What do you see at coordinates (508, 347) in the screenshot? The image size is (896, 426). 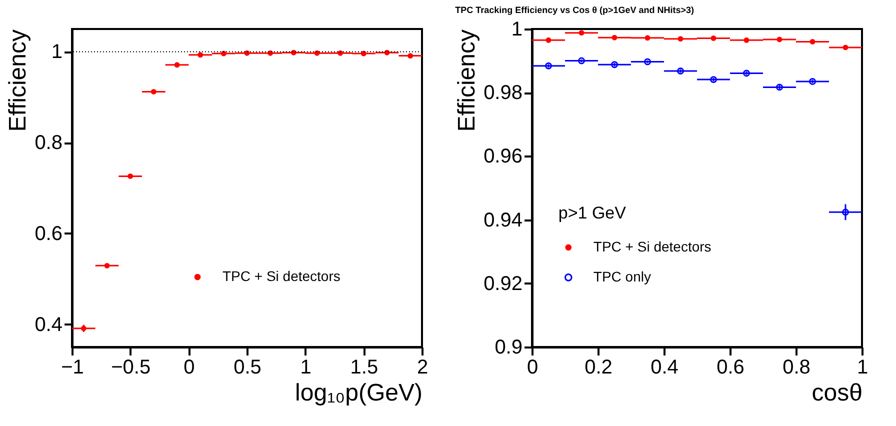 I see `y-tick-label: 0.9` at bounding box center [508, 347].